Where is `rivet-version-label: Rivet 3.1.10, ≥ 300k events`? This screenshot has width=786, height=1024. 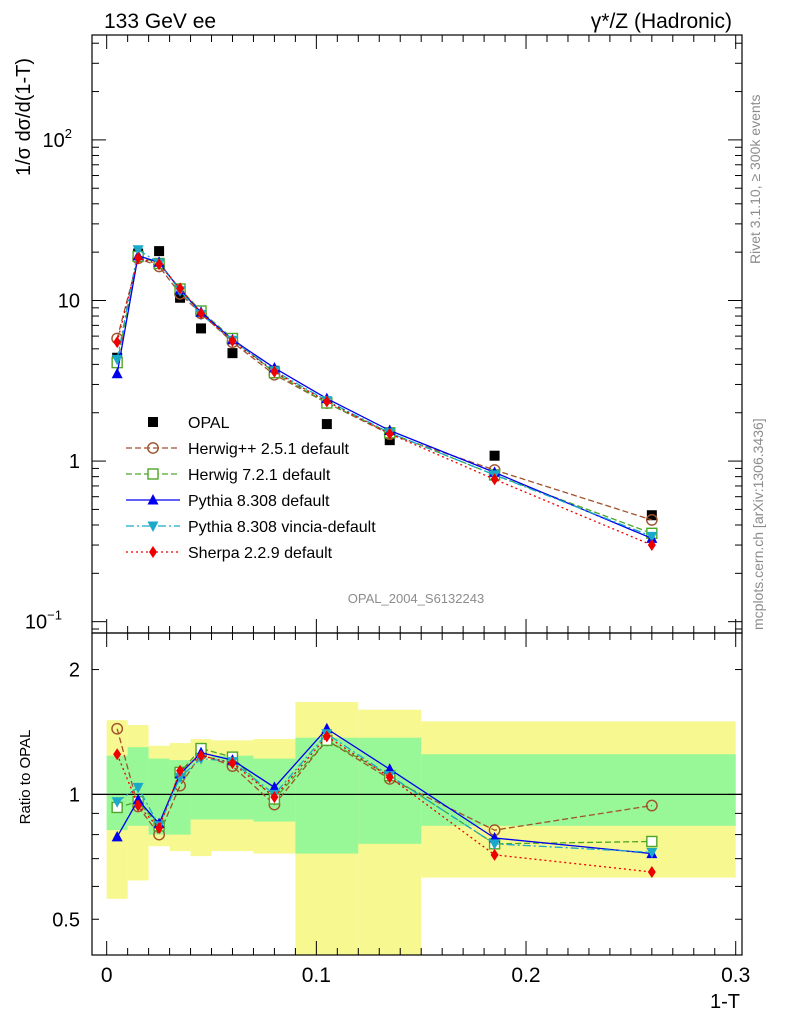
rivet-version-label: Rivet 3.1.10, ≥ 300k events is located at coordinates (755, 179).